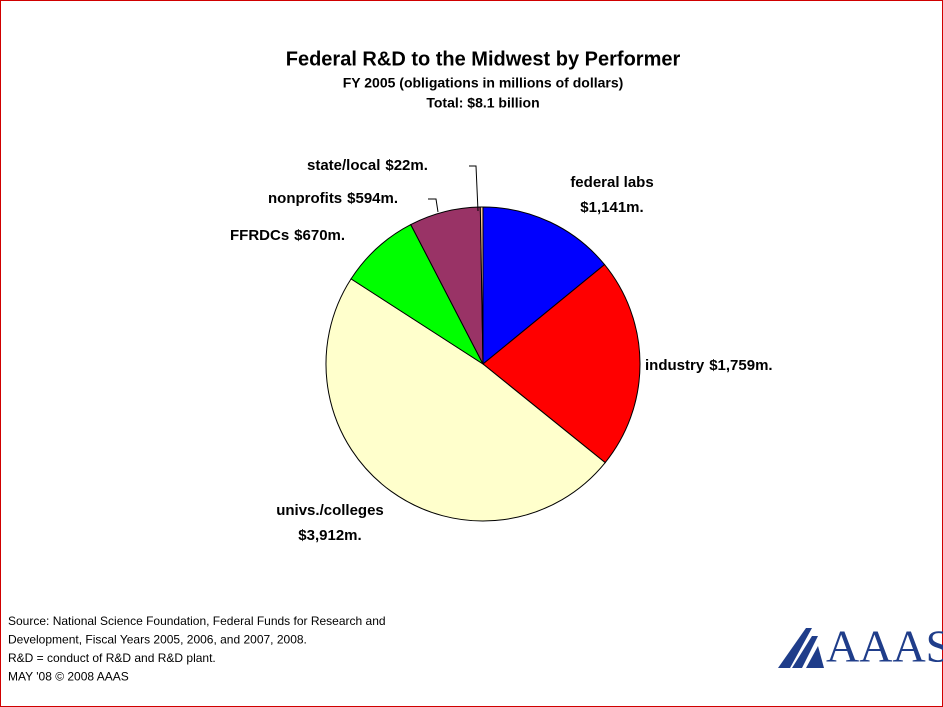 The image size is (943, 707). Describe the element at coordinates (343, 165) in the screenshot. I see `category-label: state/local` at that location.